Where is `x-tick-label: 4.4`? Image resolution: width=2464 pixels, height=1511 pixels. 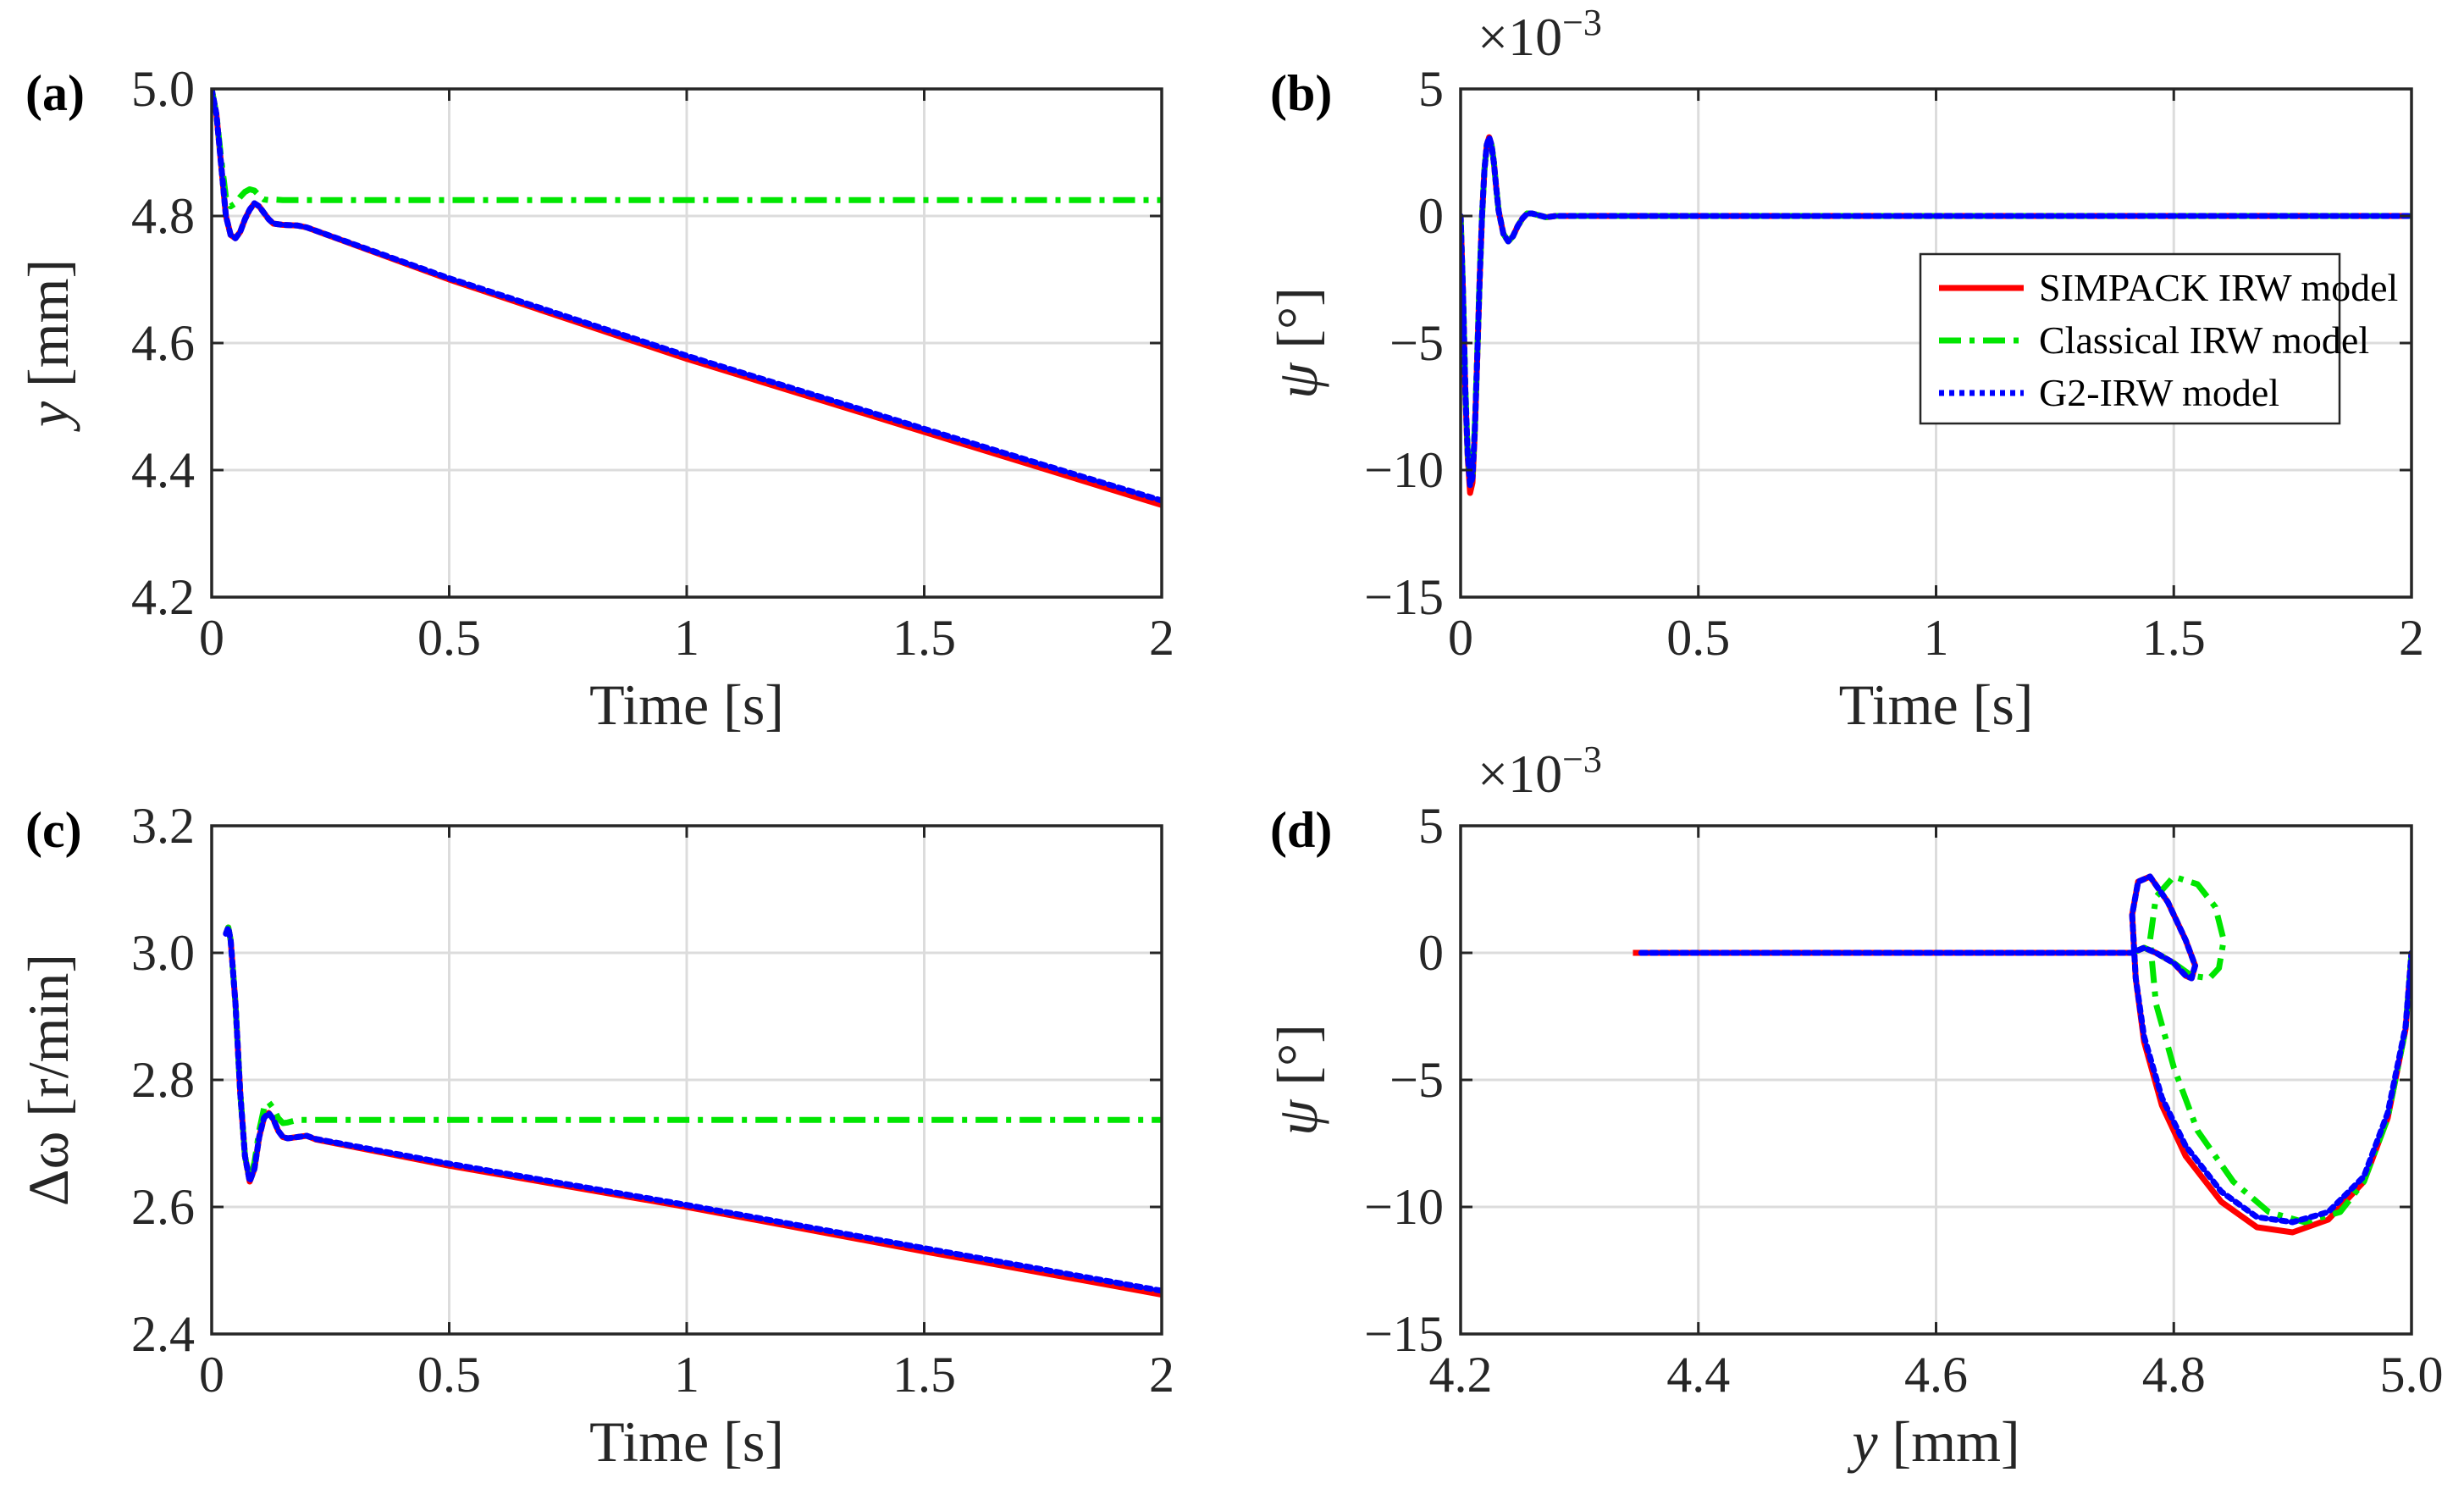 x-tick-label: 4.4 is located at coordinates (1698, 1375).